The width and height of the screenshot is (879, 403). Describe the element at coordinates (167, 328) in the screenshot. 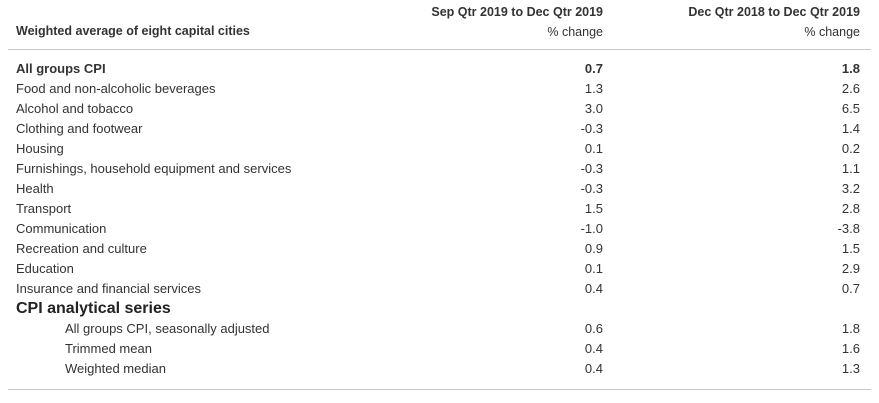

I see `row-label: All groups CPI, seasonally adjusted` at that location.